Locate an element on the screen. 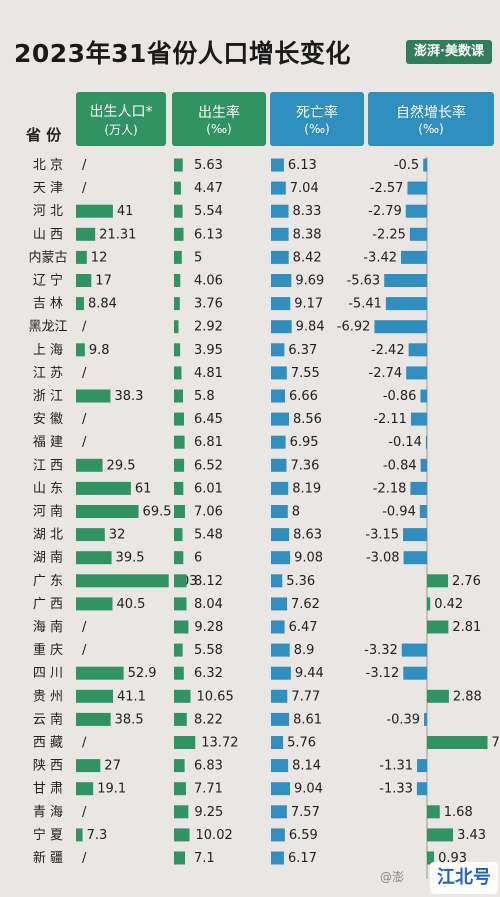  births-value: 27 is located at coordinates (112, 766).